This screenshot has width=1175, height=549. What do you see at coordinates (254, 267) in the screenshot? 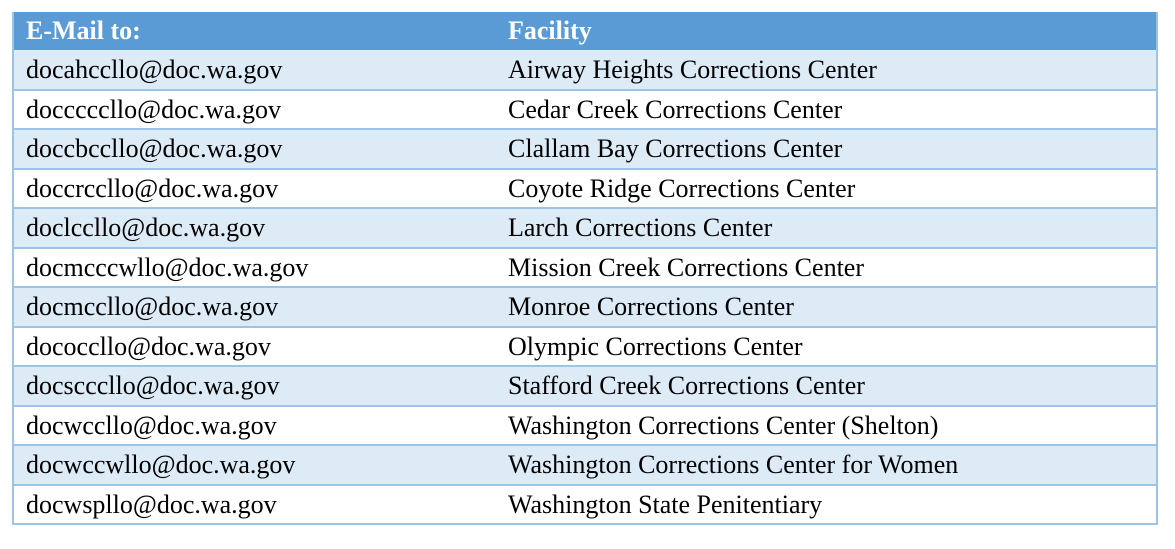
I see `email-cell: docmcccwllo@doc.wa.gov` at bounding box center [254, 267].